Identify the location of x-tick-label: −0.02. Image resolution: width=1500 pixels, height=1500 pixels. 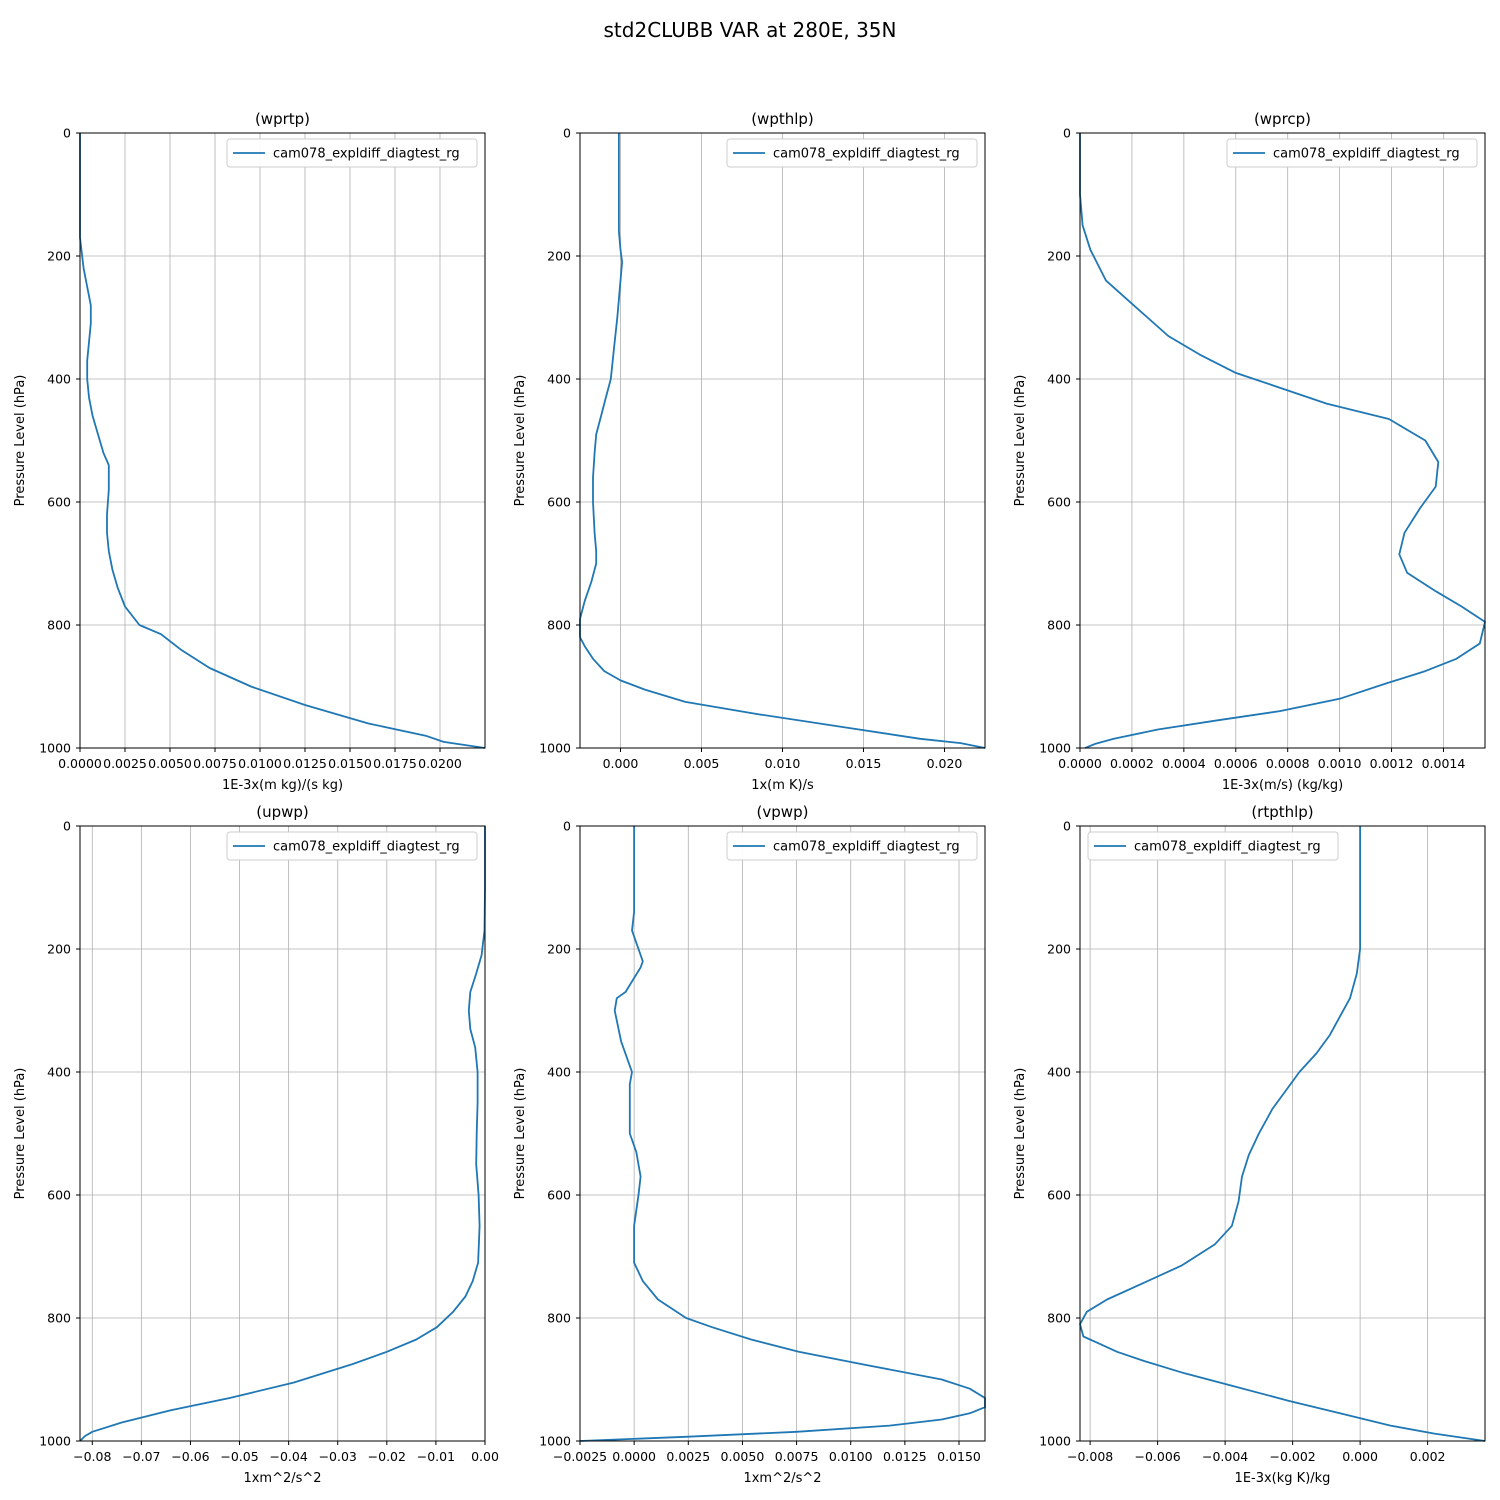
(387, 1456).